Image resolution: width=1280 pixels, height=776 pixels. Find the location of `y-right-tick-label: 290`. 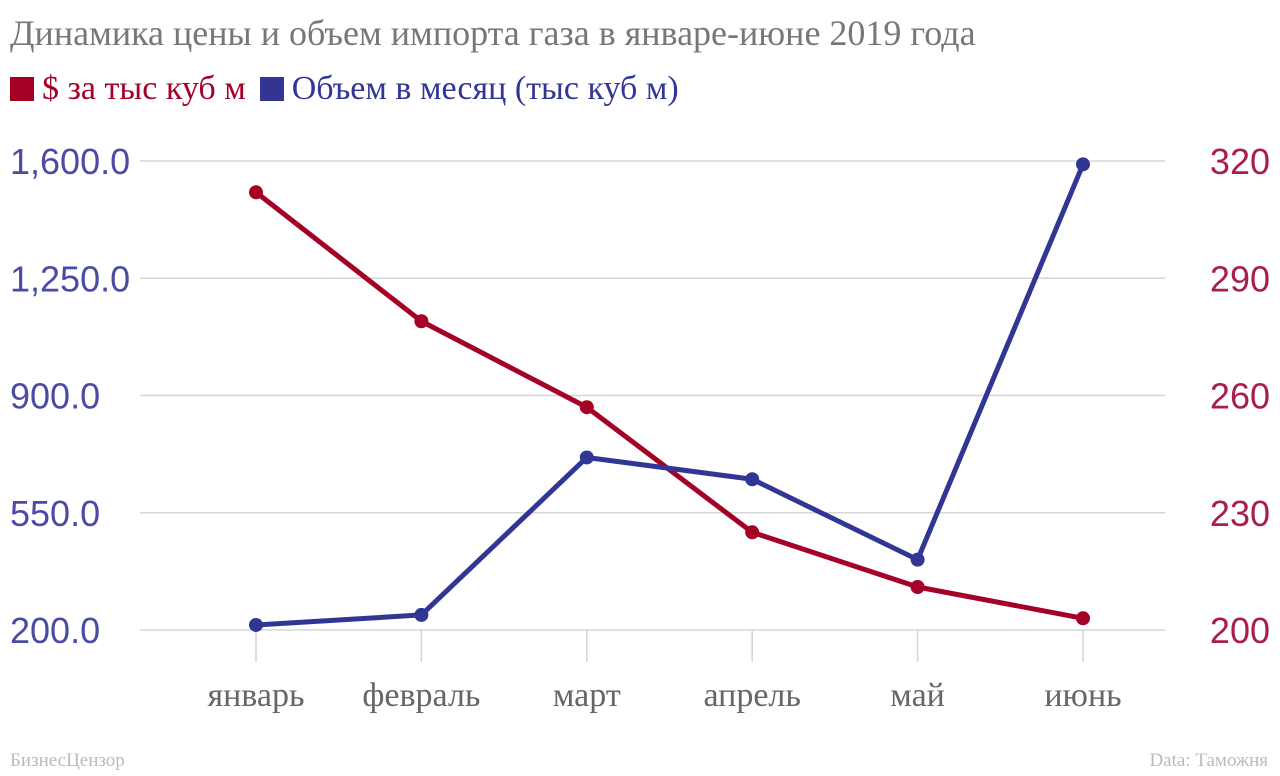

y-right-tick-label: 290 is located at coordinates (1240, 278).